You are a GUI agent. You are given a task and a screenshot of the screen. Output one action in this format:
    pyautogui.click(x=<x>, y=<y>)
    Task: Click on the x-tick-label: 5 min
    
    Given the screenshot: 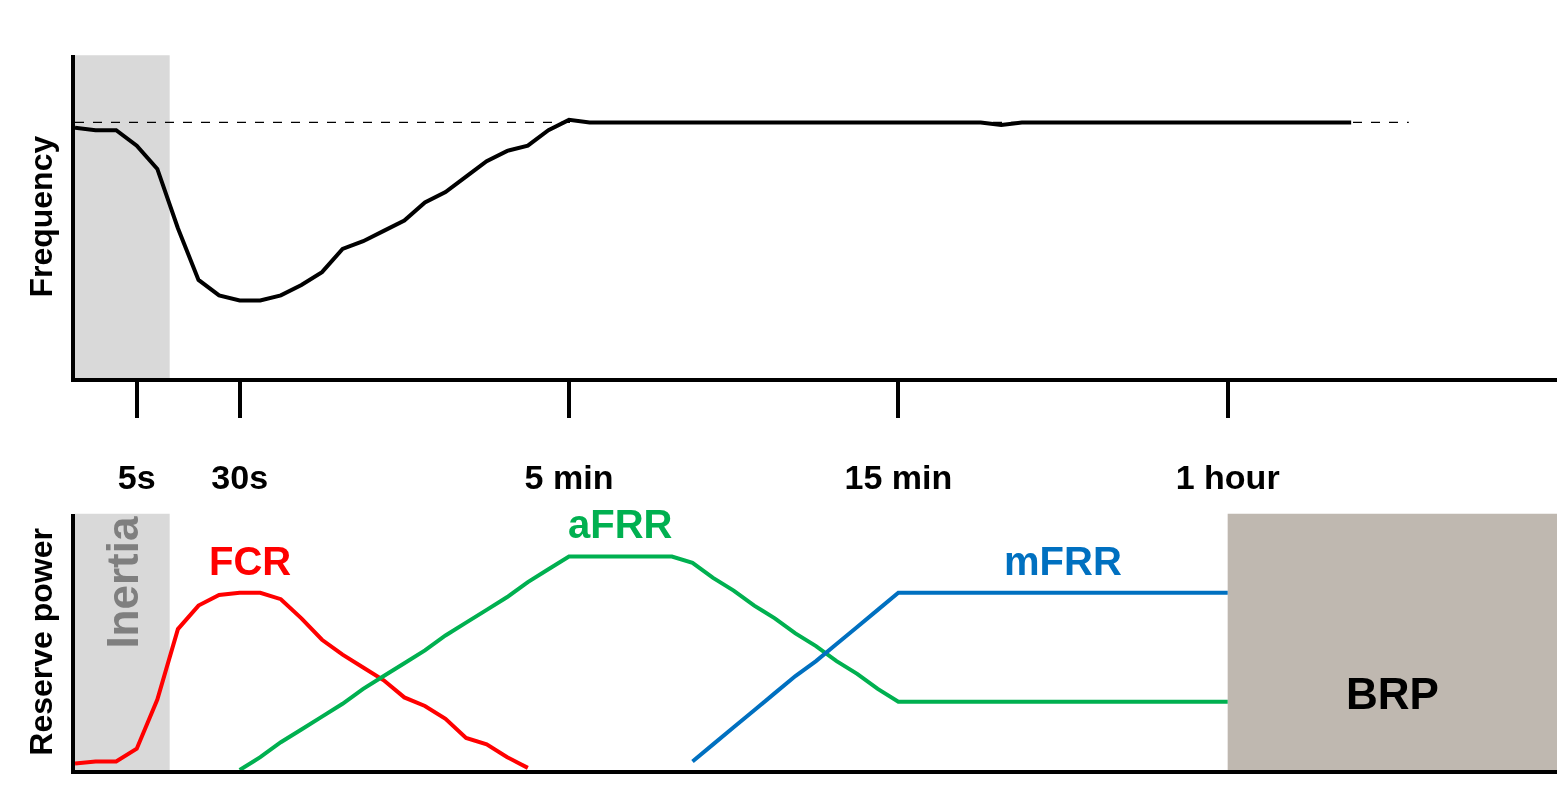 What is the action you would take?
    pyautogui.click(x=569, y=476)
    